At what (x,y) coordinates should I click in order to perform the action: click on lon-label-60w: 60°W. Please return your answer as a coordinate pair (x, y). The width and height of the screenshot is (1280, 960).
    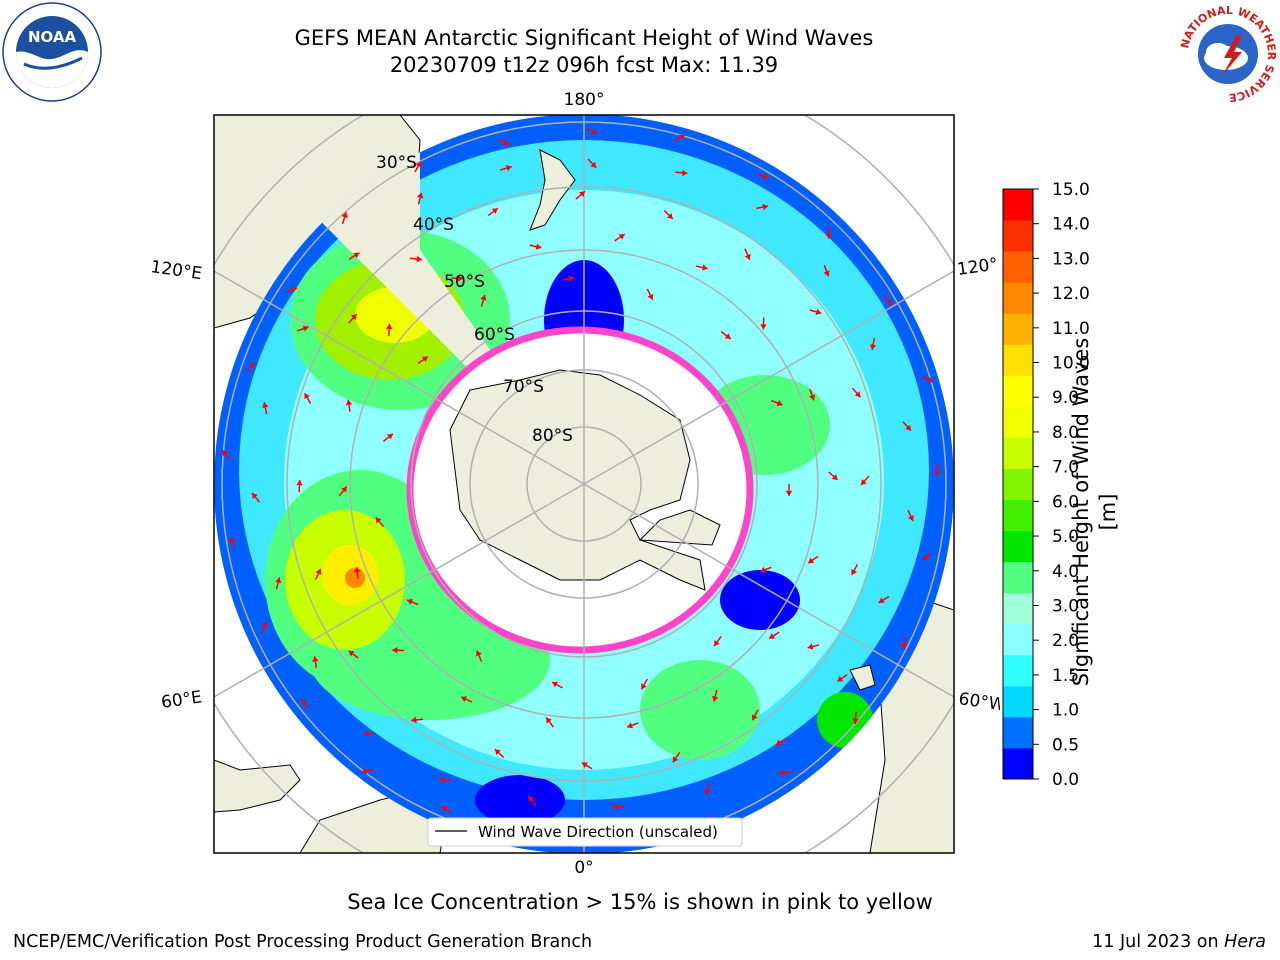
    Looking at the image, I should click on (978, 702).